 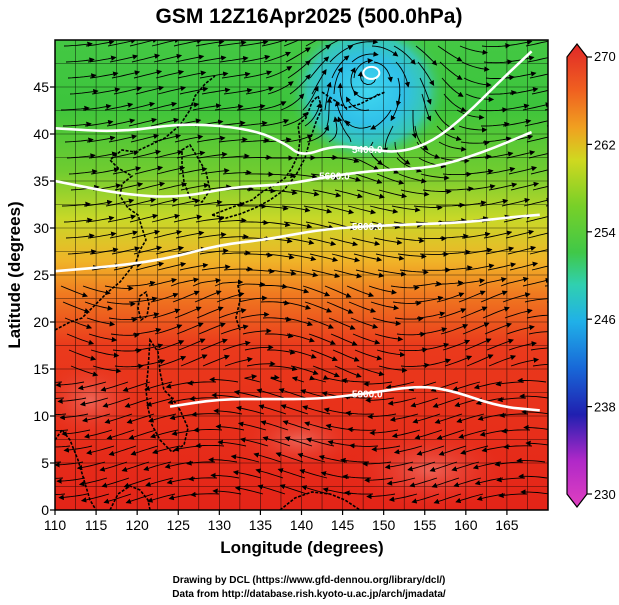 I want to click on y-tick-label: 10, so click(x=41, y=416).